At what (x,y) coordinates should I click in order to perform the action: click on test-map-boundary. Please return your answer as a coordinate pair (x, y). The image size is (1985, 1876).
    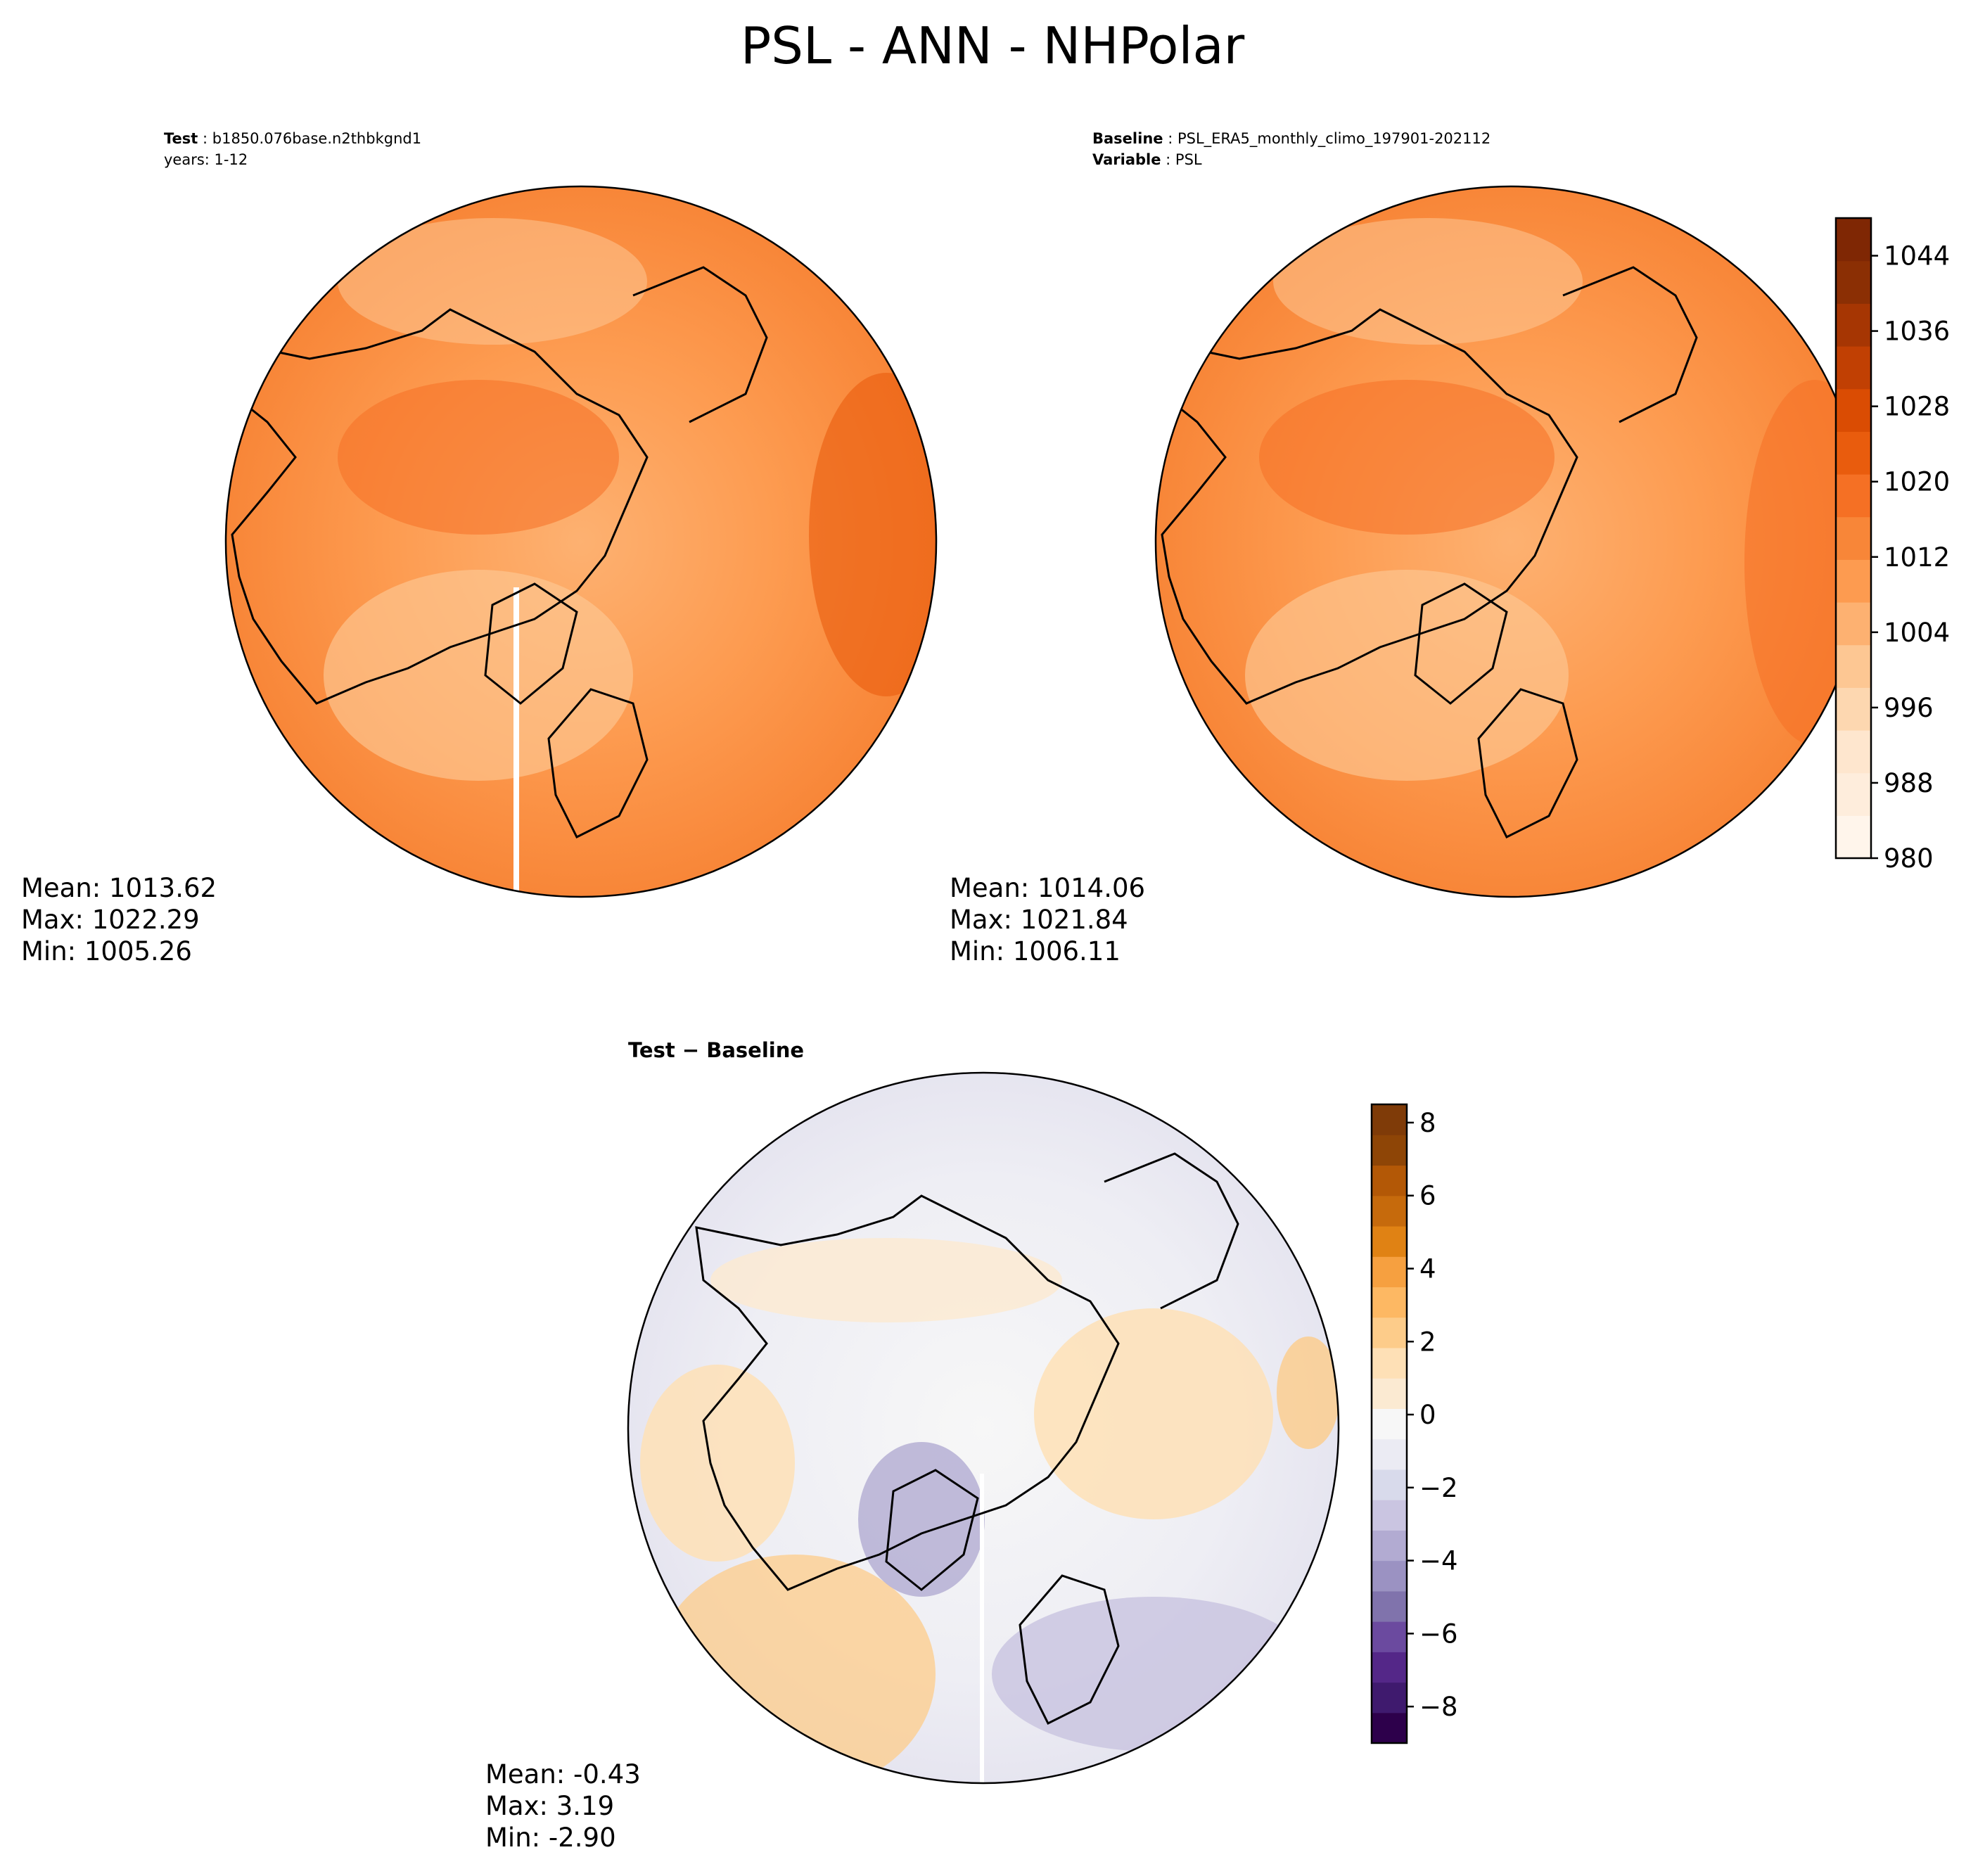
    Looking at the image, I should click on (581, 541).